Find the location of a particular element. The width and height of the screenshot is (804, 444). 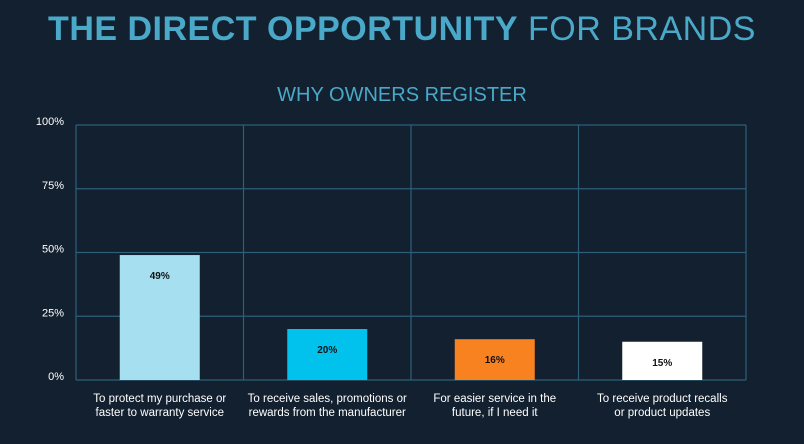

y-tick-label: 75% is located at coordinates (53, 186).